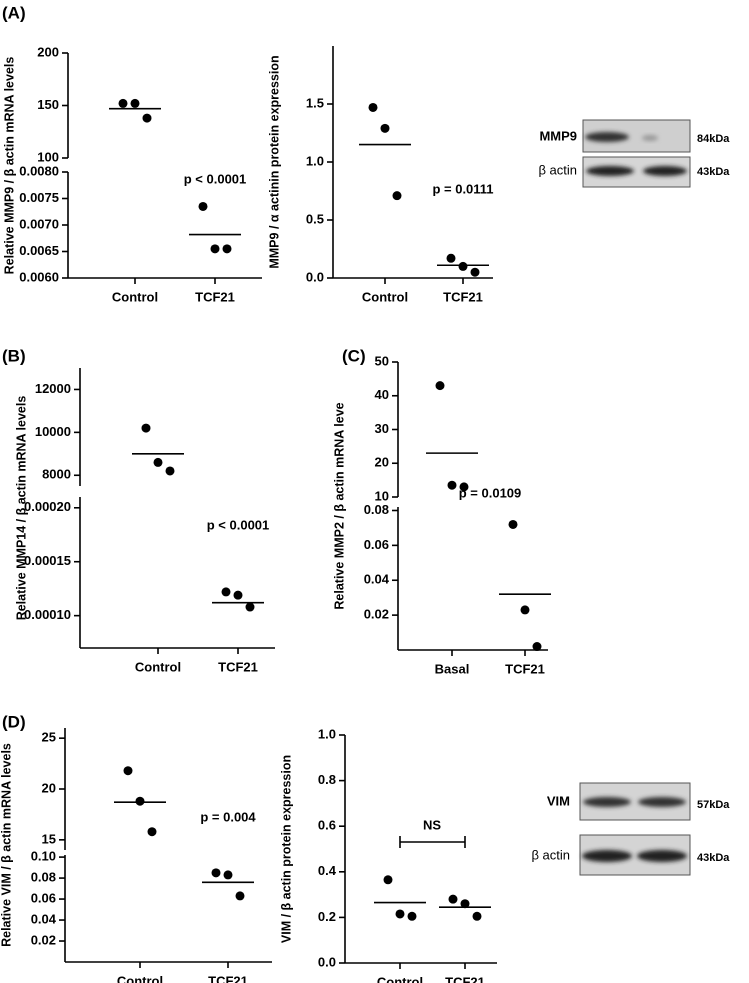 The image size is (749, 983). Describe the element at coordinates (382, 462) in the screenshot. I see `y-tick-label: 20` at that location.